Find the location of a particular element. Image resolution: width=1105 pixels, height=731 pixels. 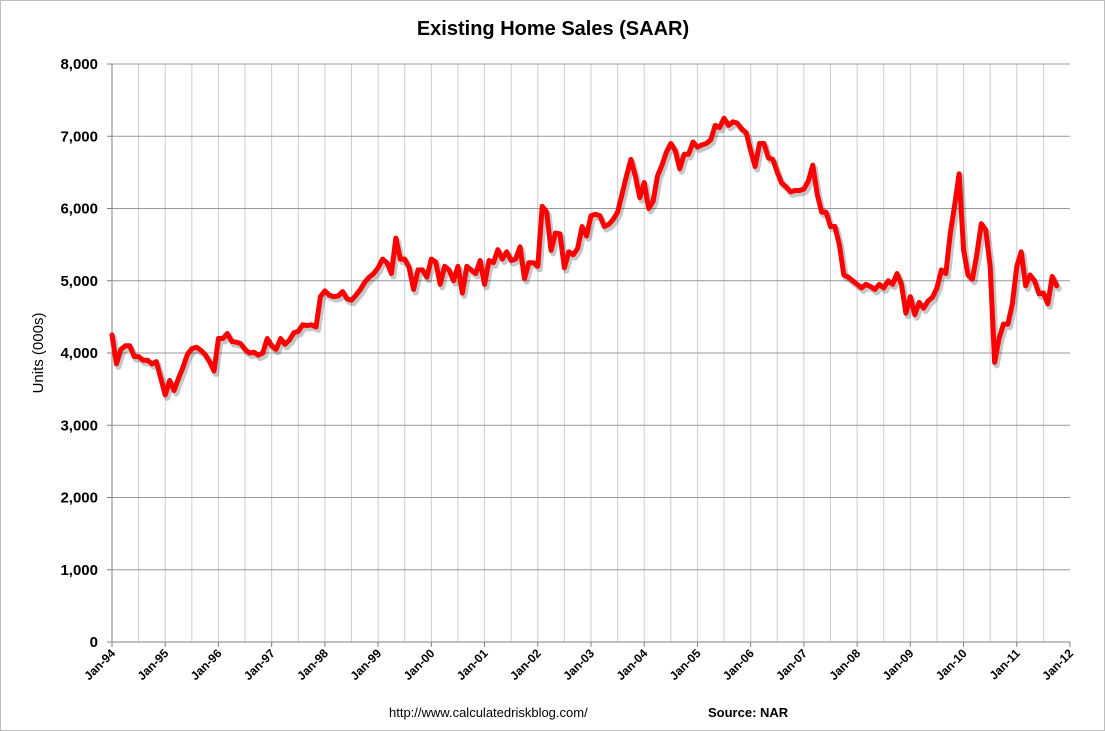

x-tick-label: Jan-97 is located at coordinates (259, 664).